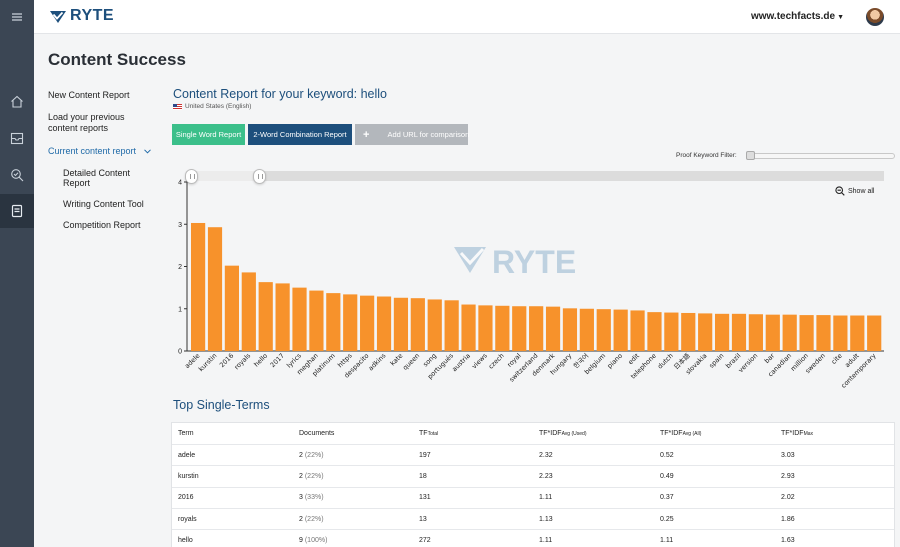 Image resolution: width=900 pixels, height=547 pixels. What do you see at coordinates (770, 359) in the screenshot?
I see `x-tick-label: bar` at bounding box center [770, 359].